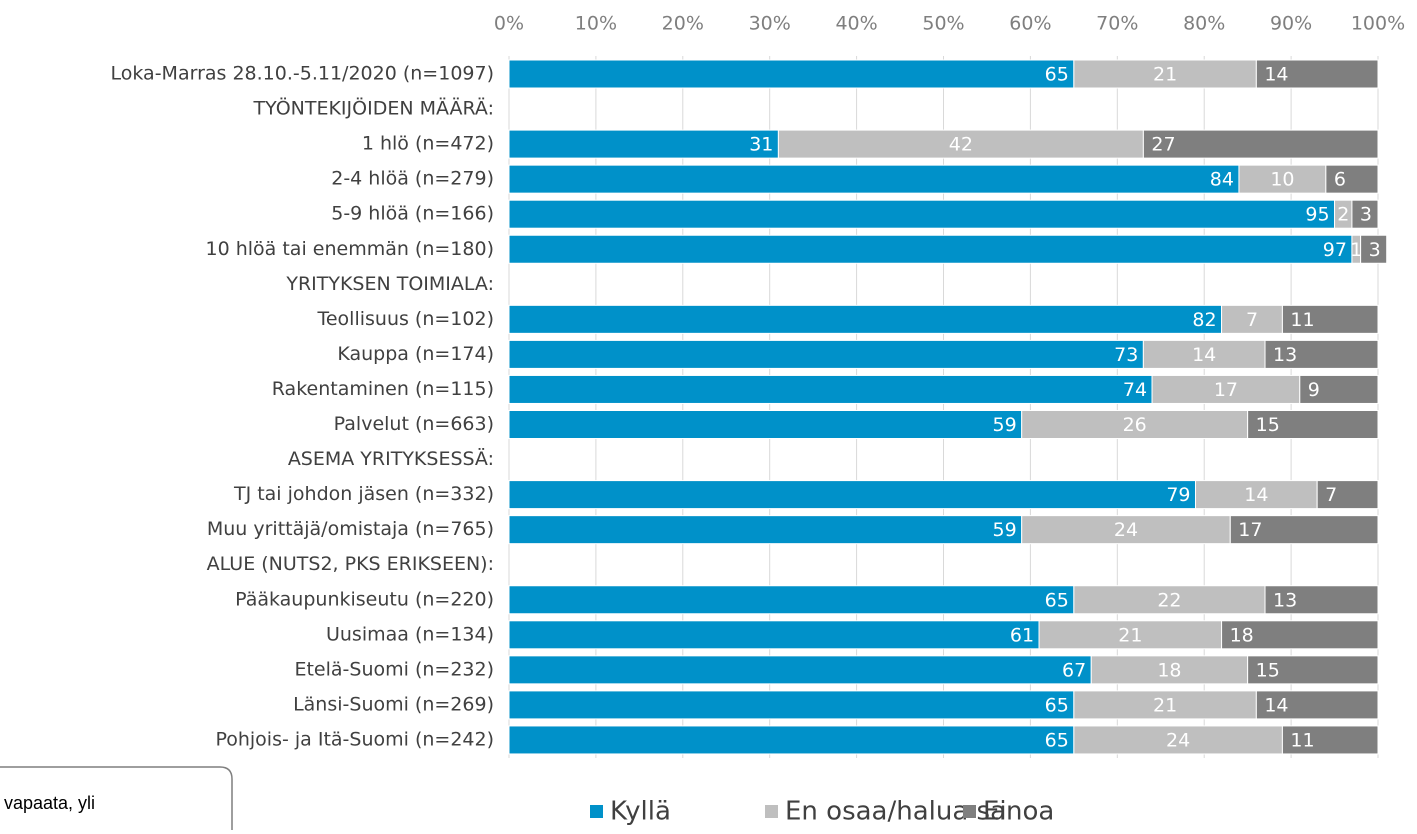 The width and height of the screenshot is (1417, 834). I want to click on value-label: 17, so click(1250, 530).